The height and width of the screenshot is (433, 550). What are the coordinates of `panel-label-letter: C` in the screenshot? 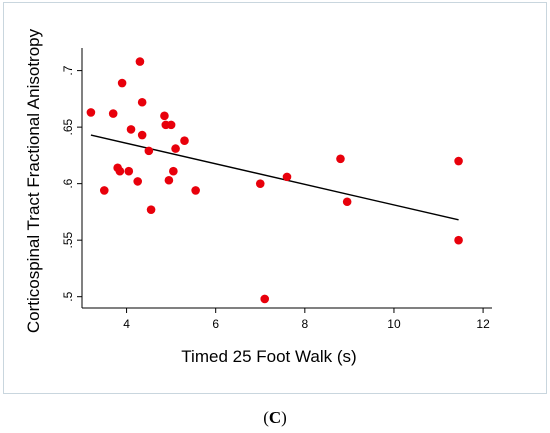 It's located at (275, 417).